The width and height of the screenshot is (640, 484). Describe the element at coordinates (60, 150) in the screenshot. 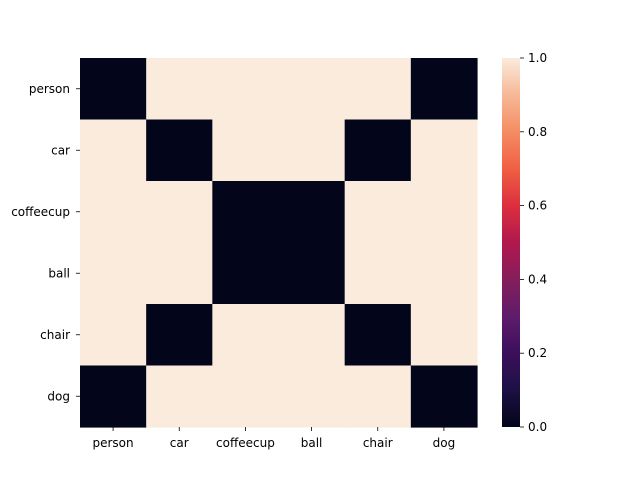

I see `y-tick-label: car` at that location.